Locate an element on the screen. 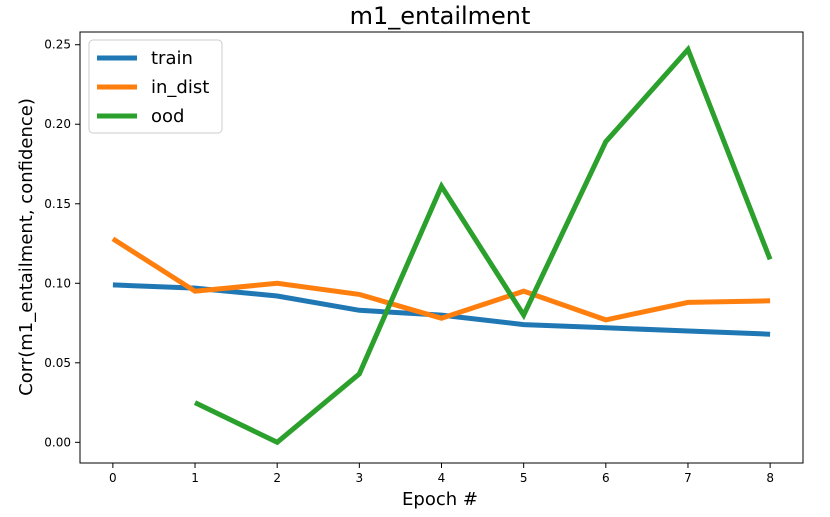 The image size is (830, 517). legend-frame is located at coordinates (155, 86).